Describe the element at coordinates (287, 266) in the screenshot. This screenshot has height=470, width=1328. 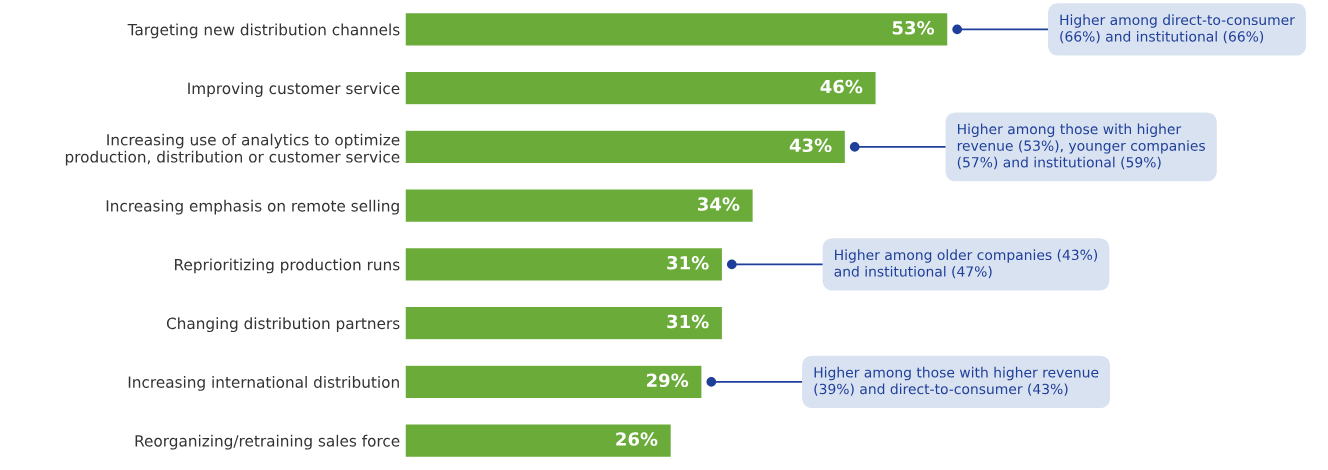
I see `y-tick-label: Reprioritizing production runs` at that location.